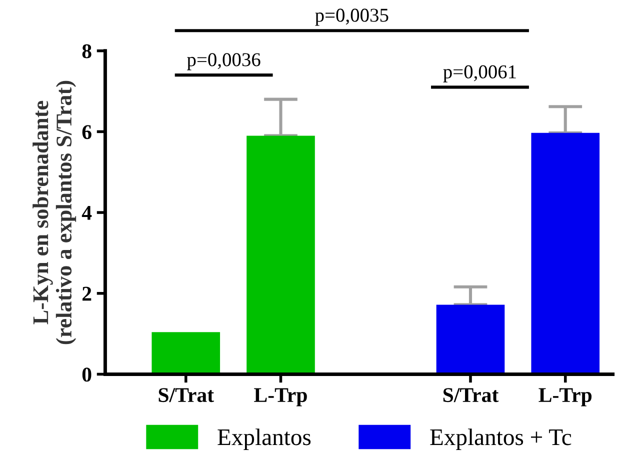  Describe the element at coordinates (54, 212) in the screenshot. I see `y-axis-title: L-Kyn en sobrenadante (relativo a explantos S/Trat)` at that location.